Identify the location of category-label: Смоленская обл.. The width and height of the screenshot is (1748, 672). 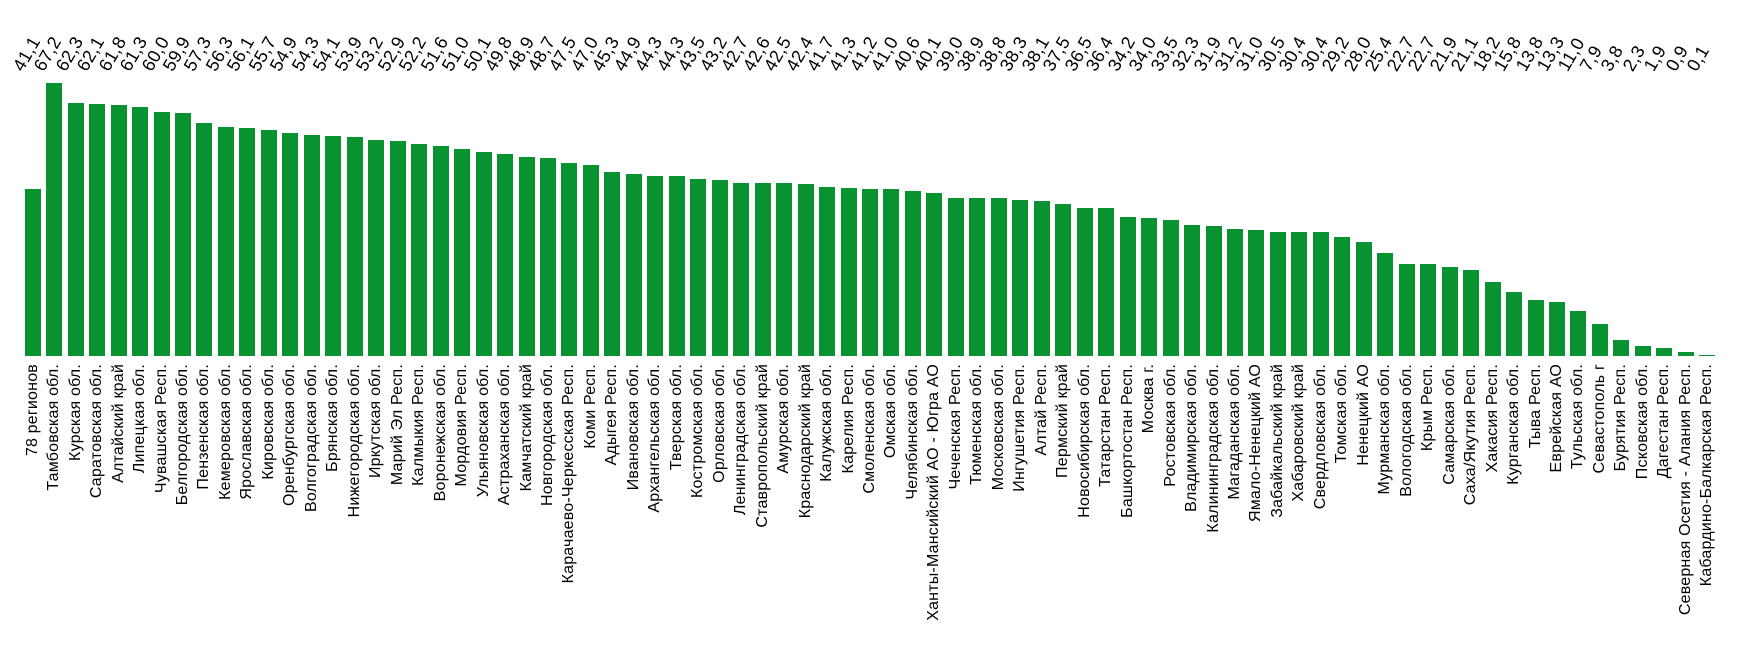
(870, 428).